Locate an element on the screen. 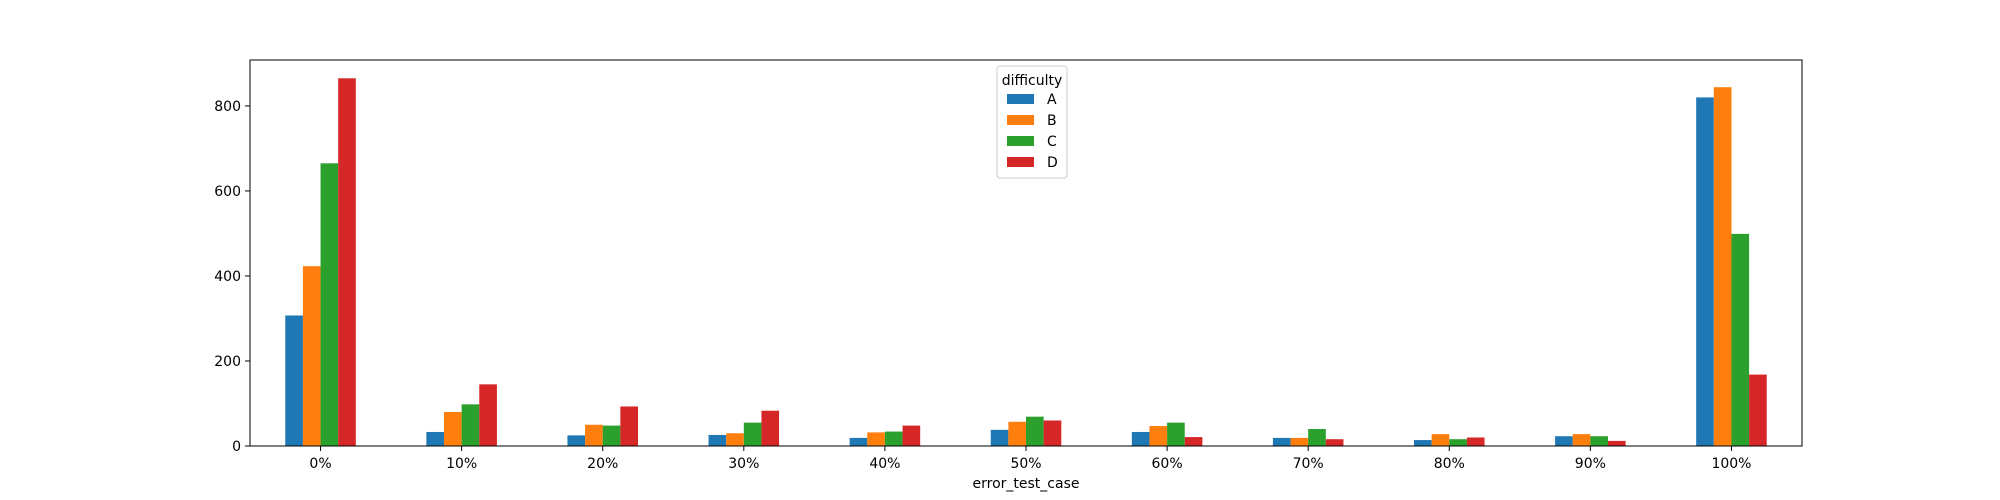 This screenshot has width=2000, height=500. x-tick-label: 100% is located at coordinates (1731, 464).